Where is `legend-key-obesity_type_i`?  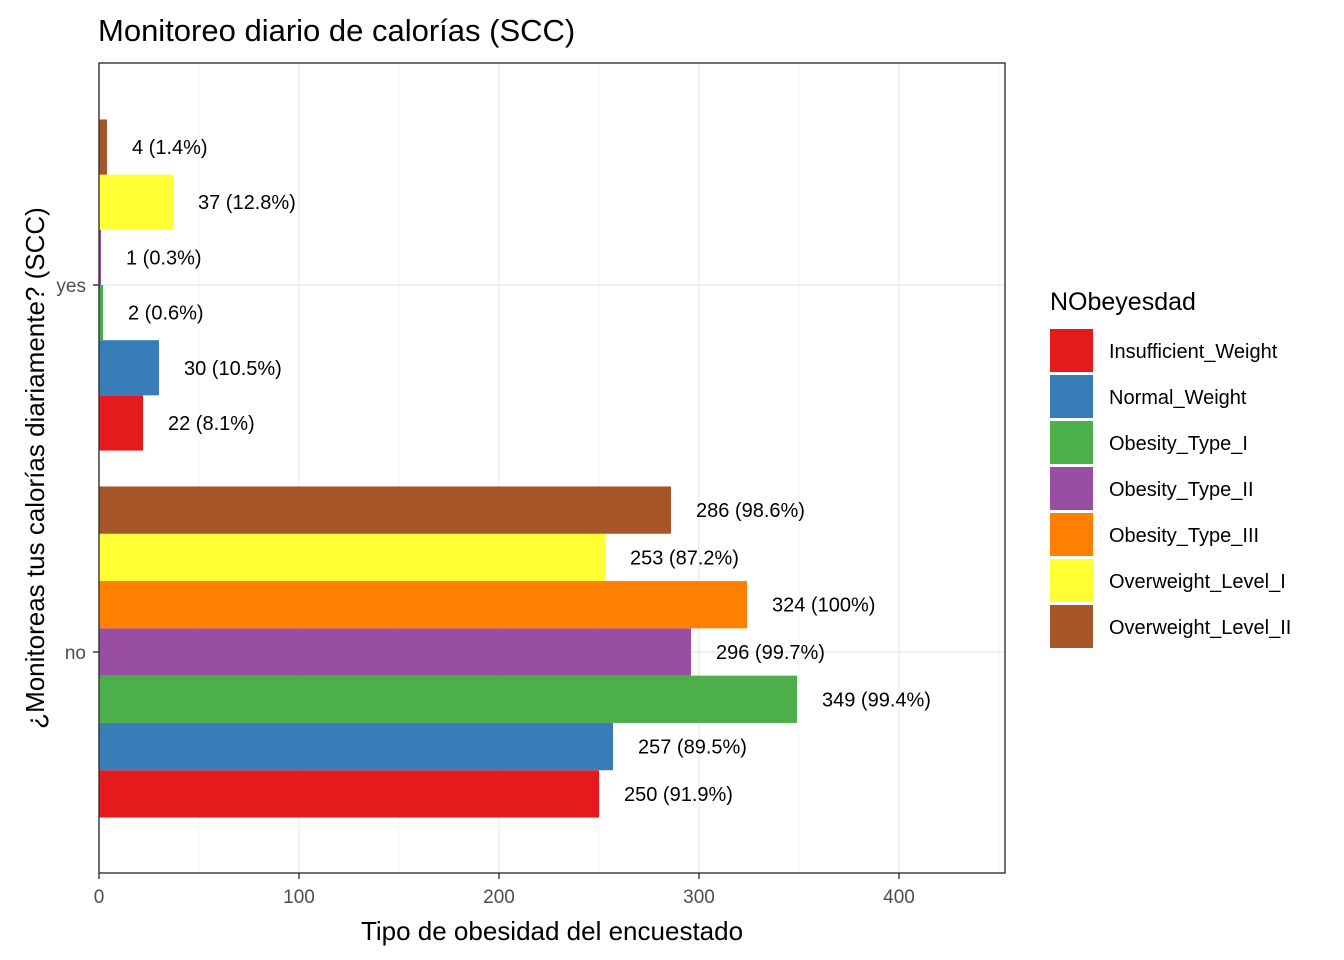
legend-key-obesity_type_i is located at coordinates (1071, 442).